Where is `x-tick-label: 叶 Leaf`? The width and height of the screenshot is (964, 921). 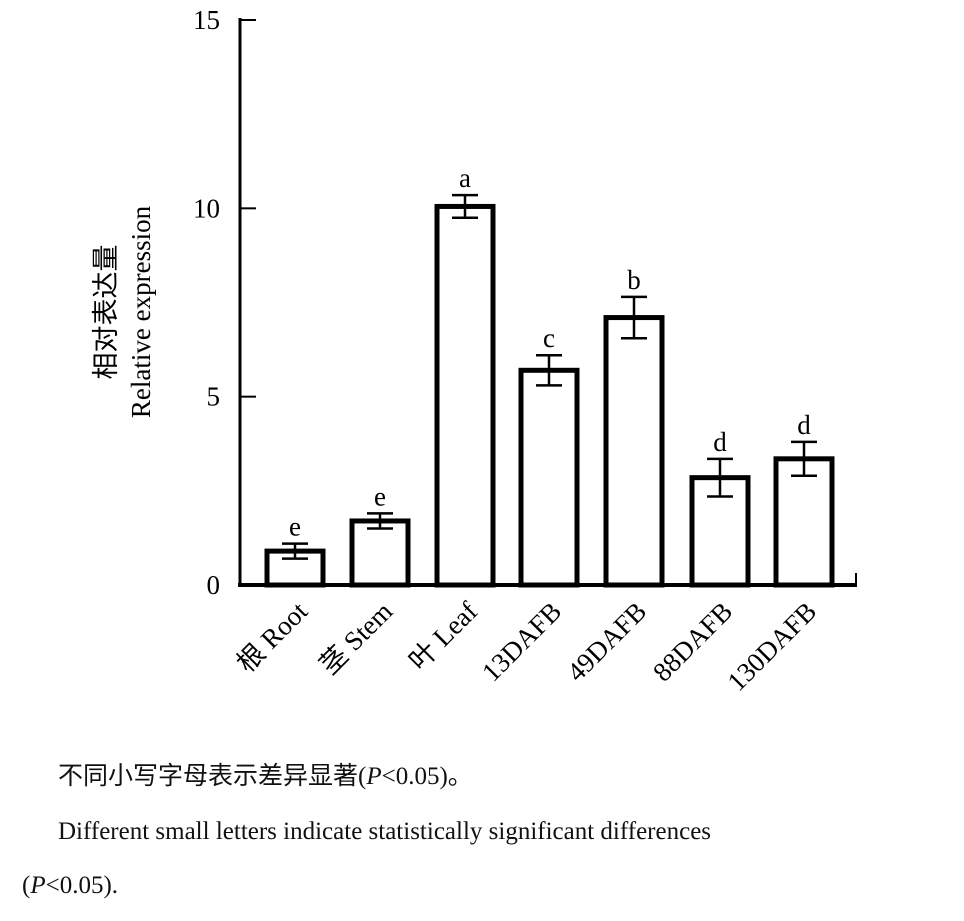
x-tick-label: 叶 Leaf is located at coordinates (443, 636).